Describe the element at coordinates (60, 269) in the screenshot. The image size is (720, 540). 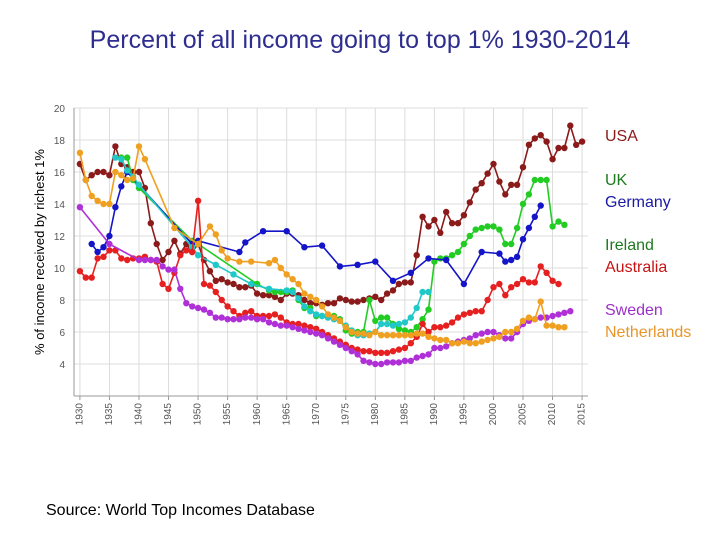
I see `y-tick-label: 10` at that location.